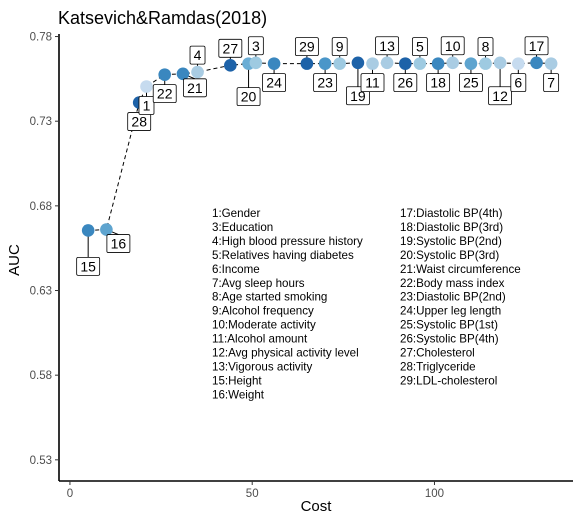  I want to click on x-tick-label: 100, so click(434, 494).